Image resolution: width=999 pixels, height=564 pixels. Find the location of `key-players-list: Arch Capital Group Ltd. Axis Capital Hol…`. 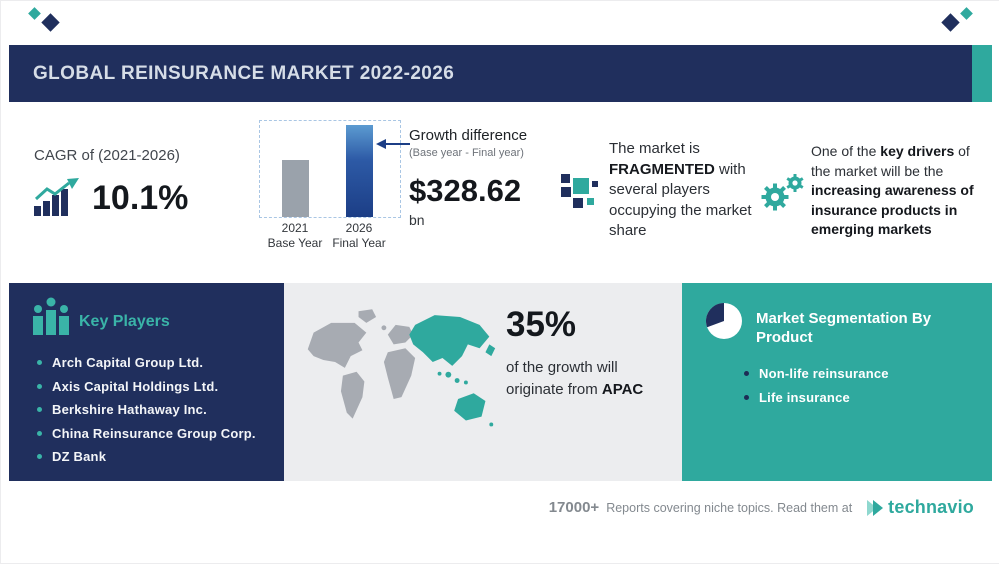

key-players-list: Arch Capital Group Ltd. Axis Capital Hol… is located at coordinates (146, 410).